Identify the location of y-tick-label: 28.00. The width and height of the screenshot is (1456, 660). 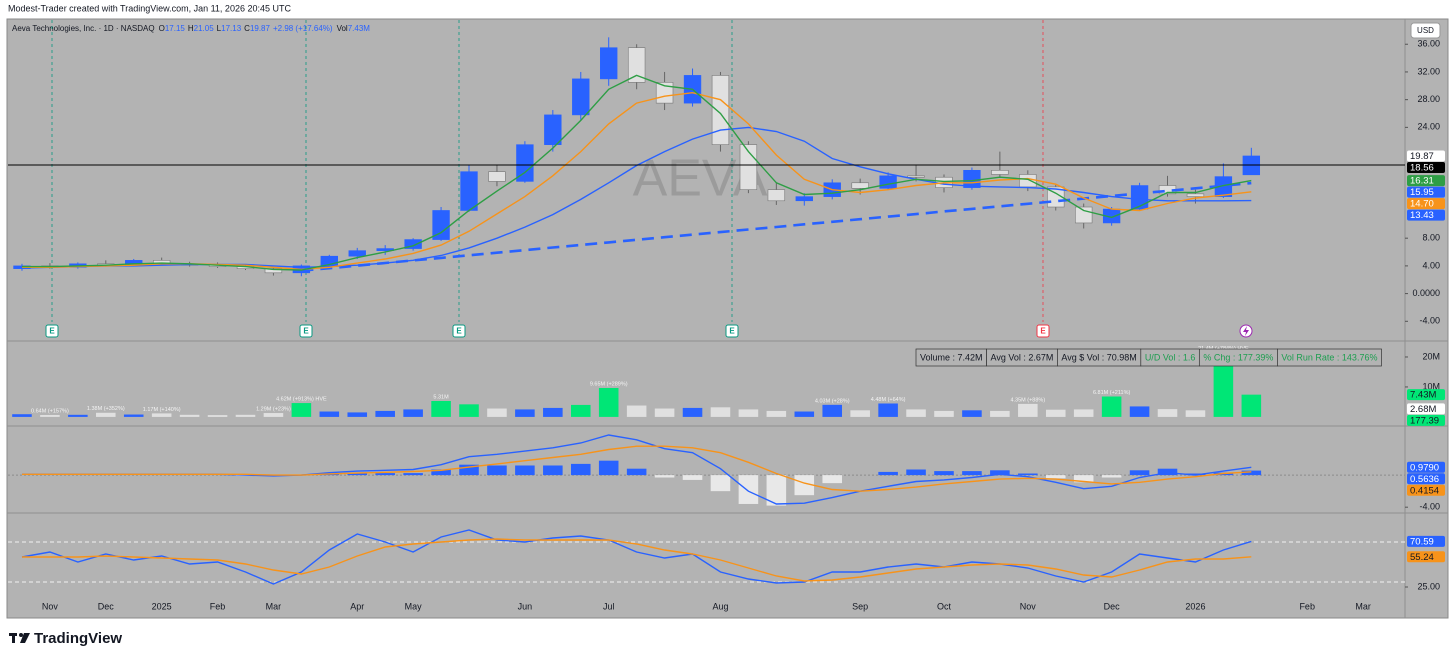
(1428, 99).